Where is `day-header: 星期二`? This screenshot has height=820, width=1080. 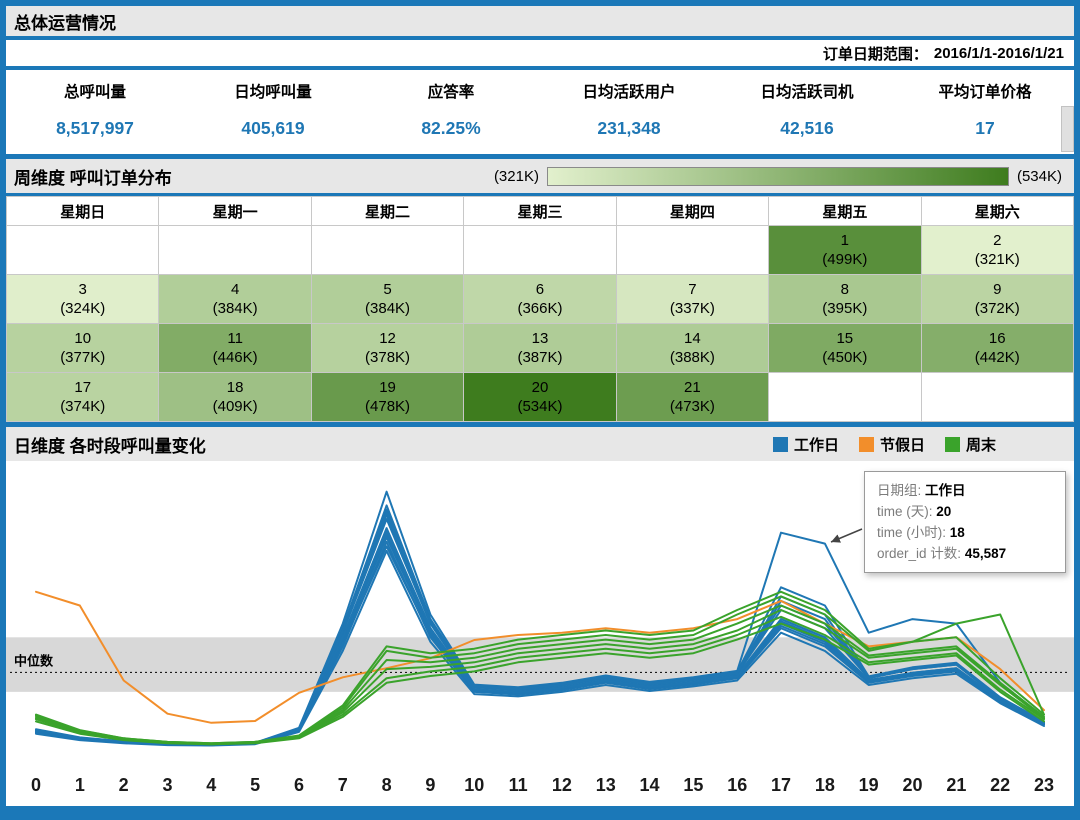
day-header: 星期二 is located at coordinates (387, 211).